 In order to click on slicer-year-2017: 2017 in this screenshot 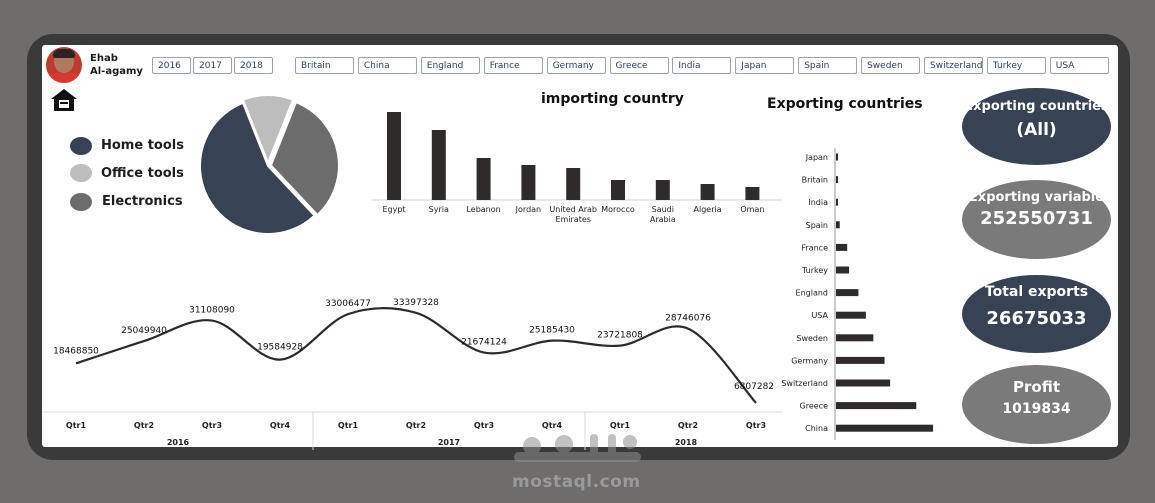, I will do `click(212, 65)`.